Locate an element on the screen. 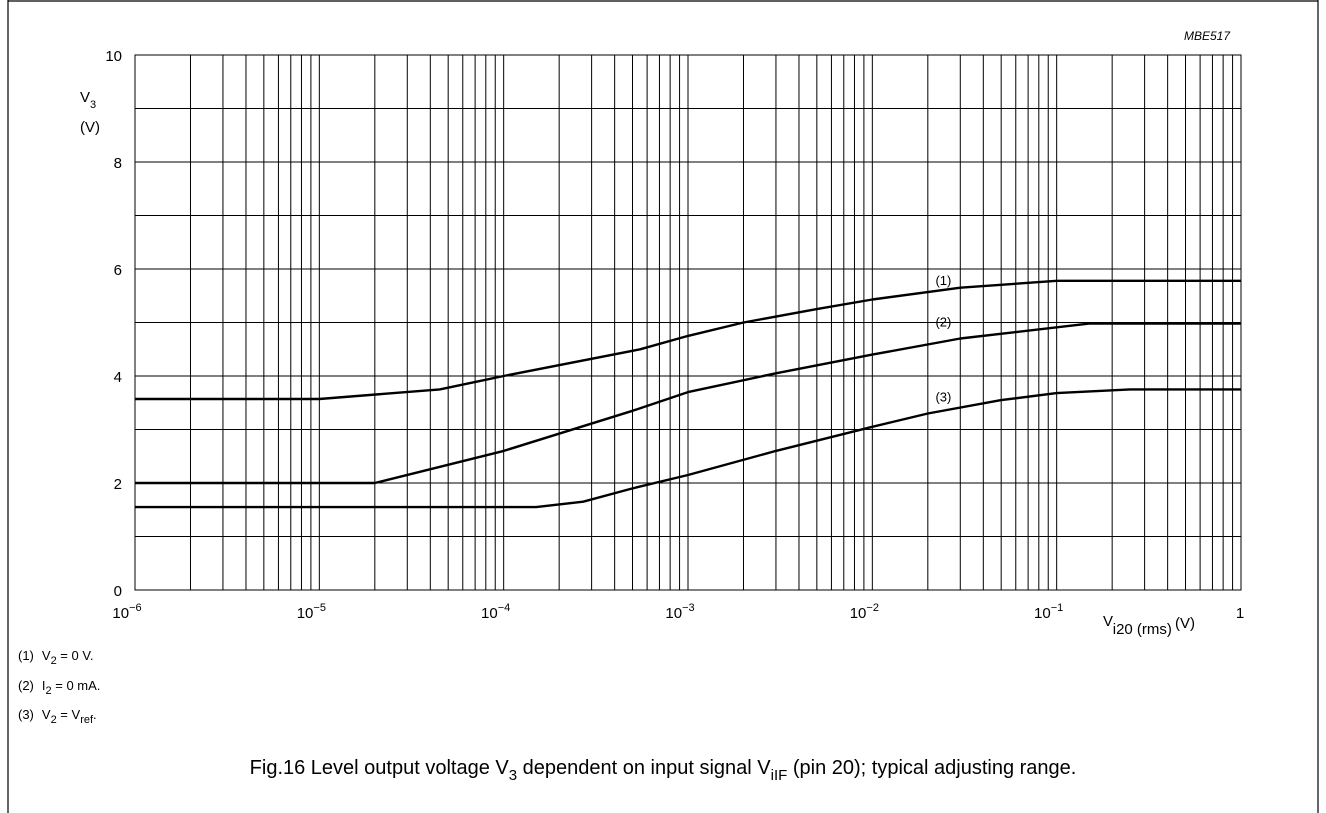  x-tick-label: 10⁻³ is located at coordinates (679, 612).